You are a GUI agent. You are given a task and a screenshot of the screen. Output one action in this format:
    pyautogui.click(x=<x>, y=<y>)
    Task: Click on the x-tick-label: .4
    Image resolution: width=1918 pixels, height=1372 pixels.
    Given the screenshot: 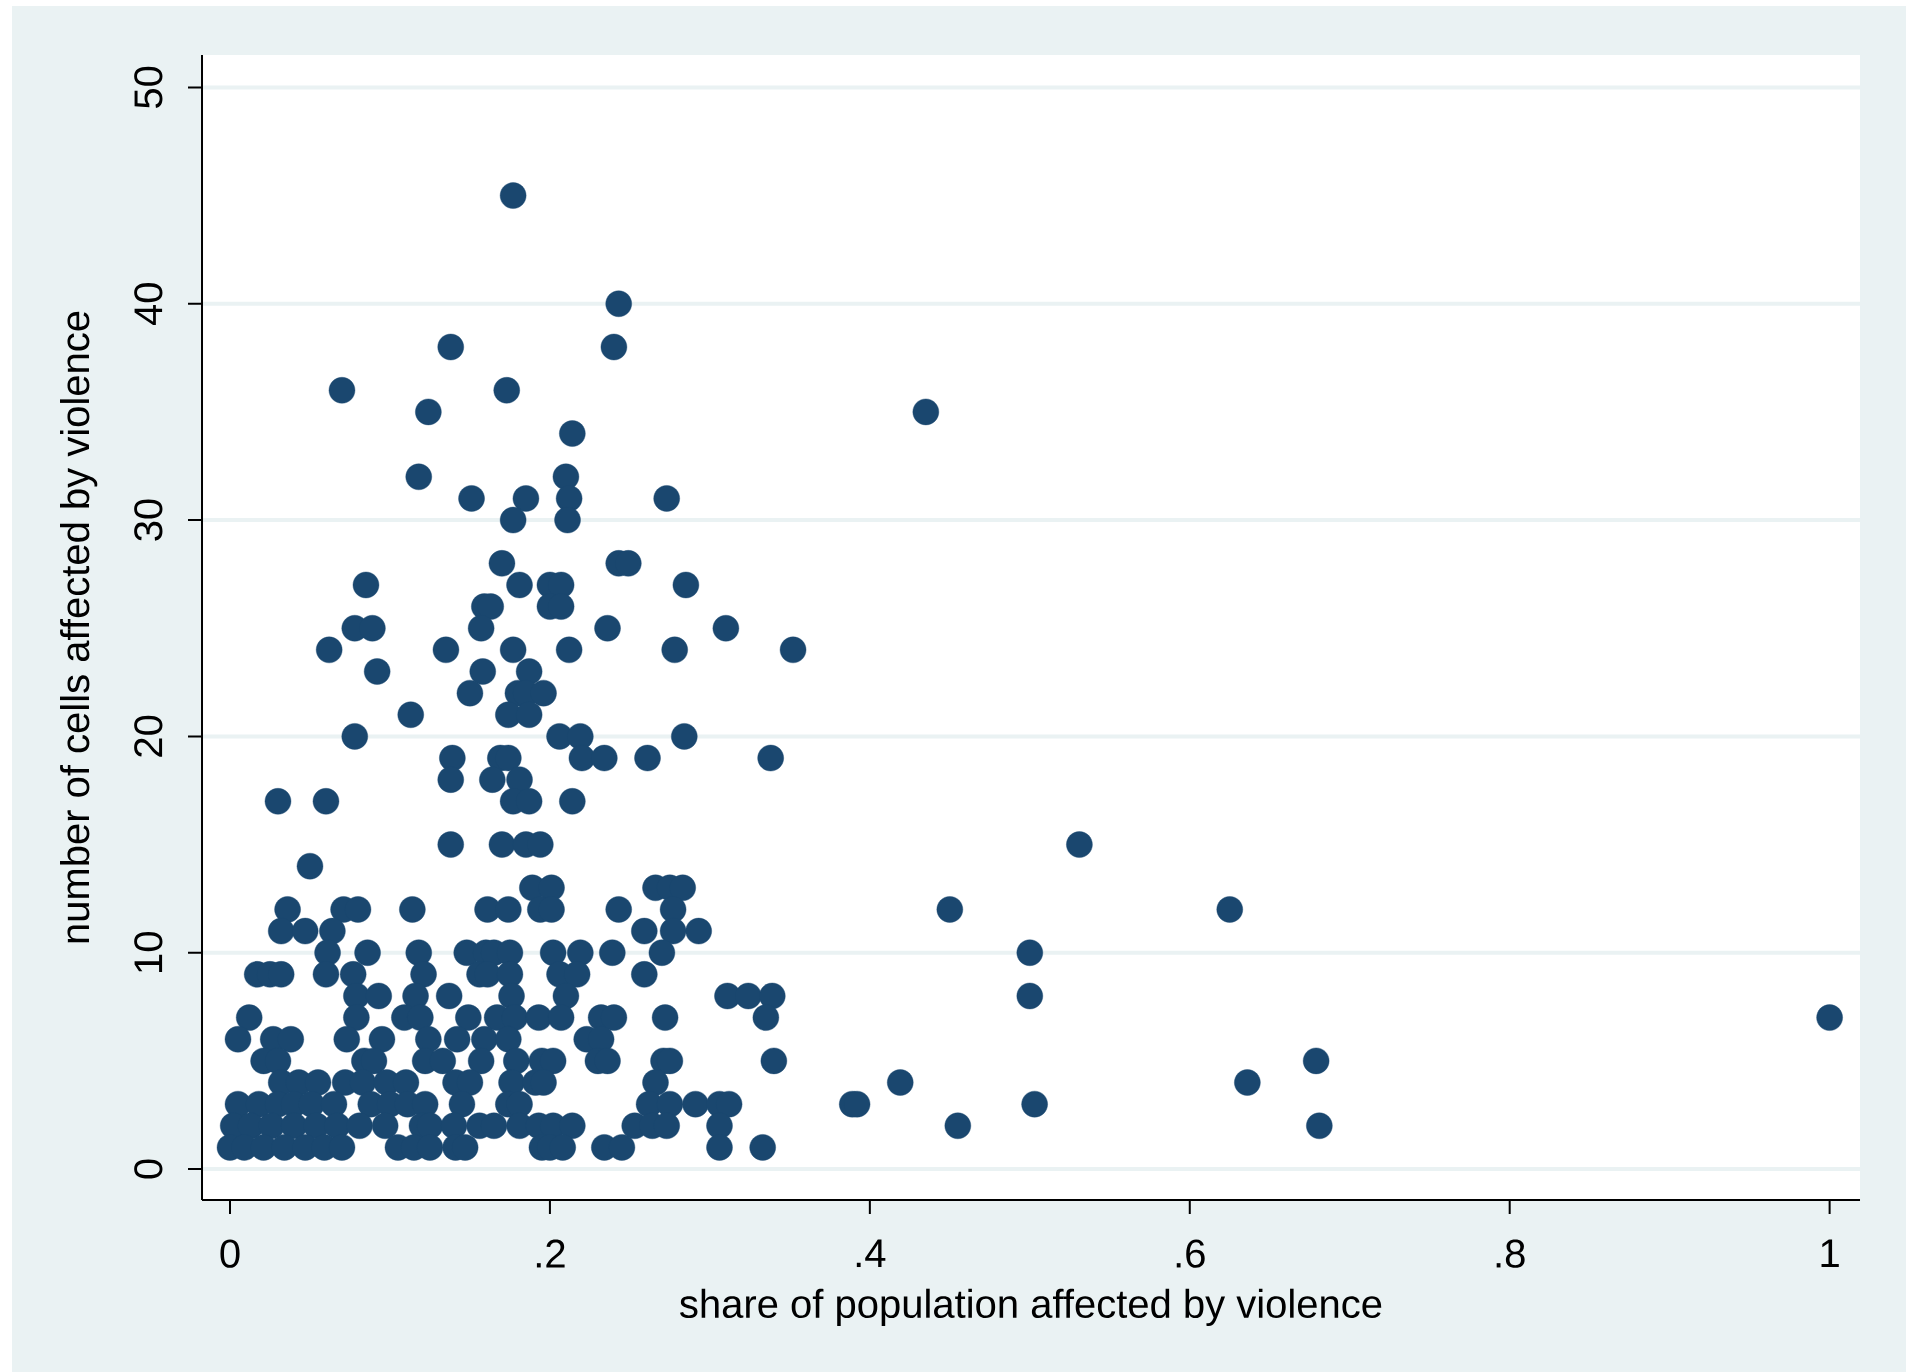 What is the action you would take?
    pyautogui.click(x=871, y=1253)
    